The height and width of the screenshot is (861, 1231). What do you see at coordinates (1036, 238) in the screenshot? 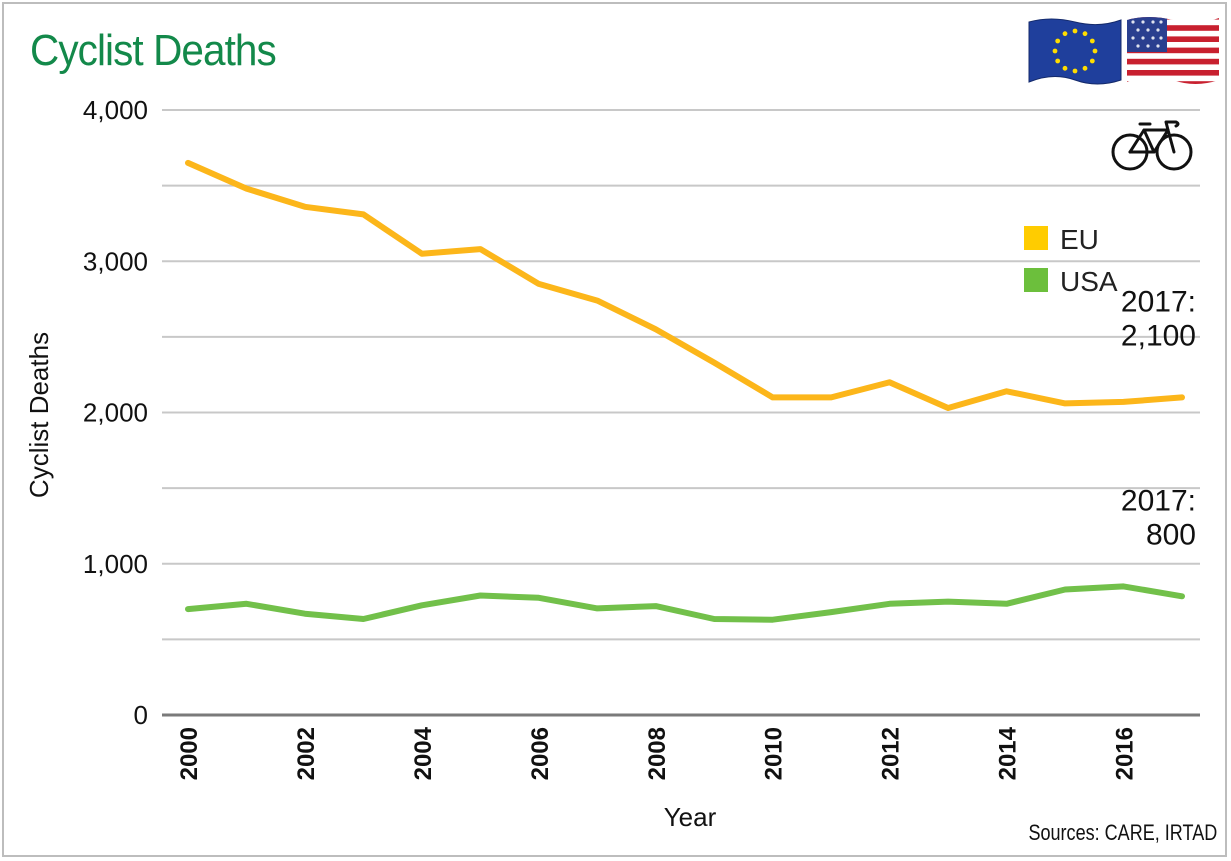
I see `legend-swatch-eu` at bounding box center [1036, 238].